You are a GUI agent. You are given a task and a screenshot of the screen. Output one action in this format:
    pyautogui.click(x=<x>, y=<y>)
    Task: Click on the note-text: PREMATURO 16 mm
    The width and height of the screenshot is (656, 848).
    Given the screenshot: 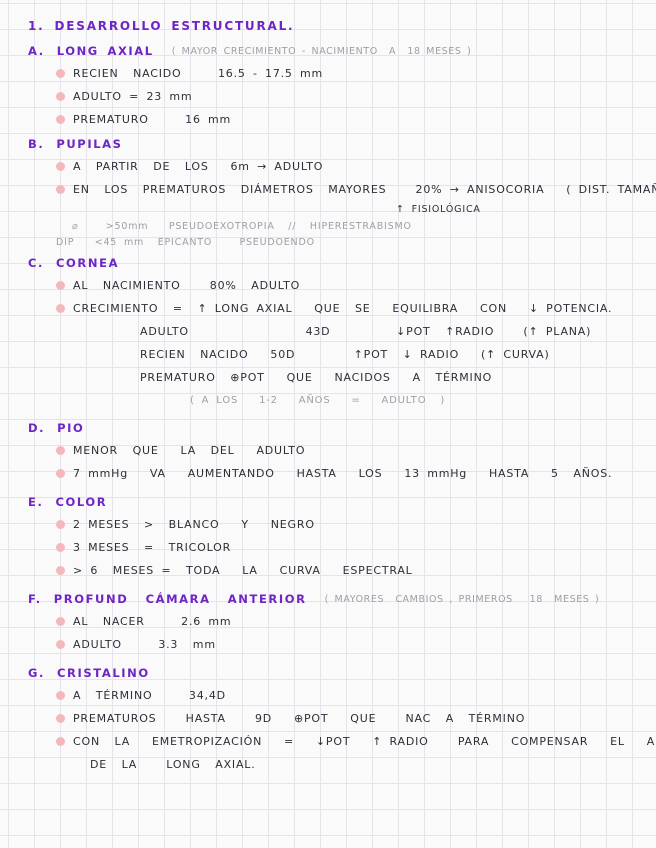 What is the action you would take?
    pyautogui.click(x=152, y=119)
    